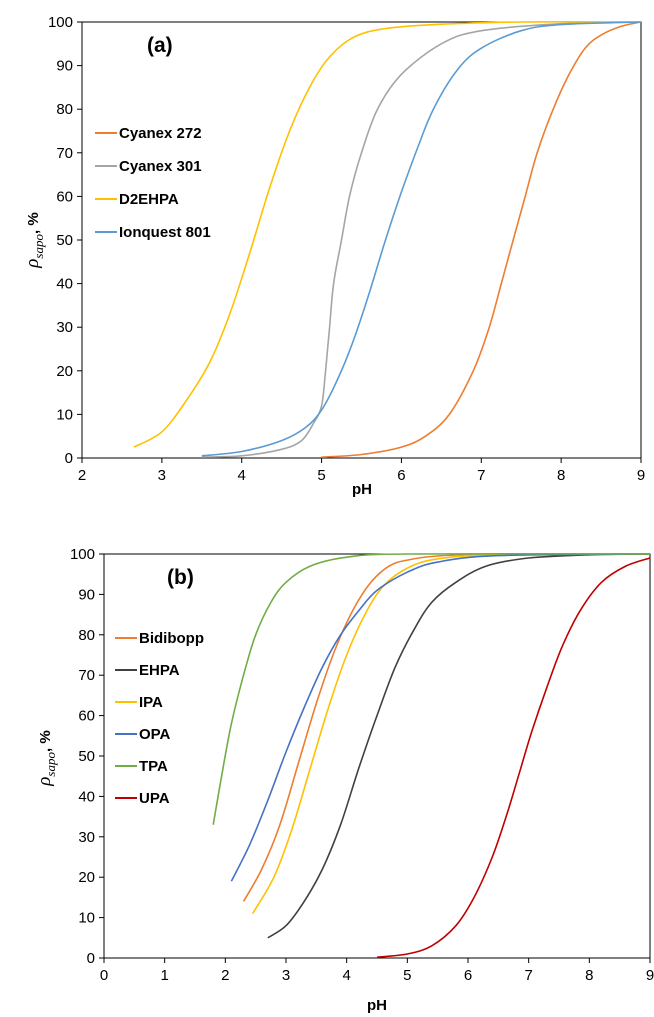 This screenshot has width=654, height=1017. Describe the element at coordinates (180, 577) in the screenshot. I see `panel-label-b: (b)` at that location.